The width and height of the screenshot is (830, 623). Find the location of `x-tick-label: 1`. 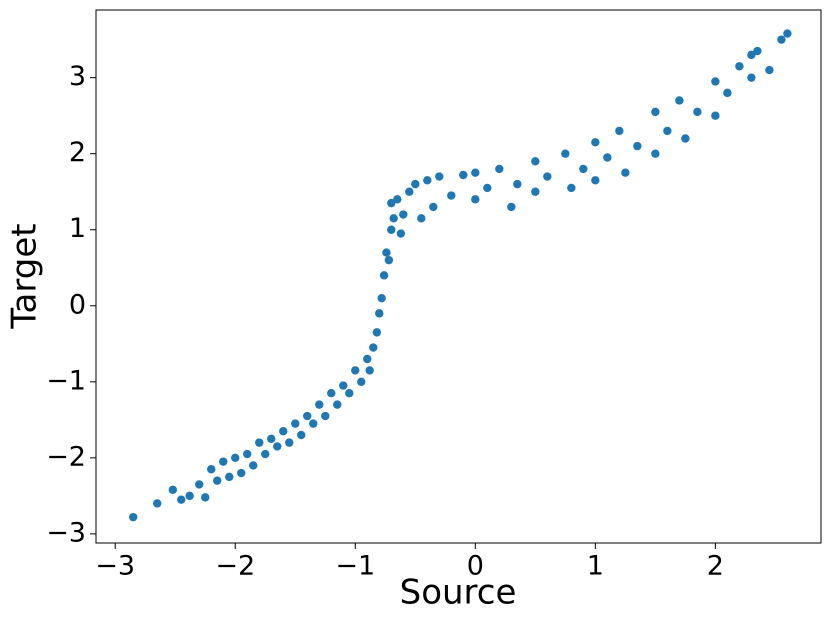

x-tick-label: 1 is located at coordinates (595, 566).